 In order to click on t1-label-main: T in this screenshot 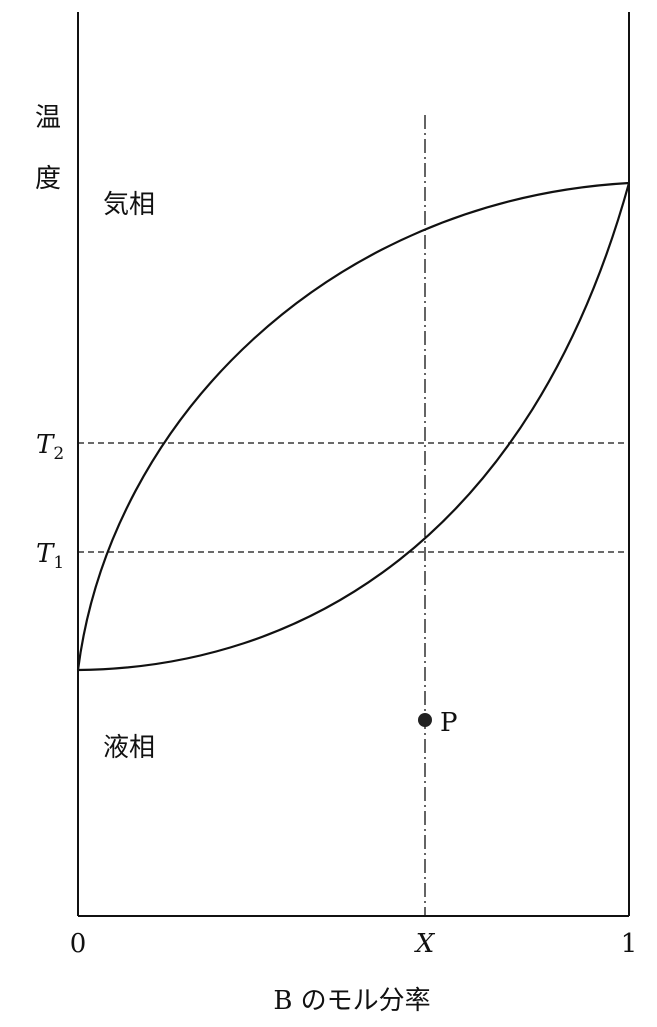, I will do `click(45, 554)`.